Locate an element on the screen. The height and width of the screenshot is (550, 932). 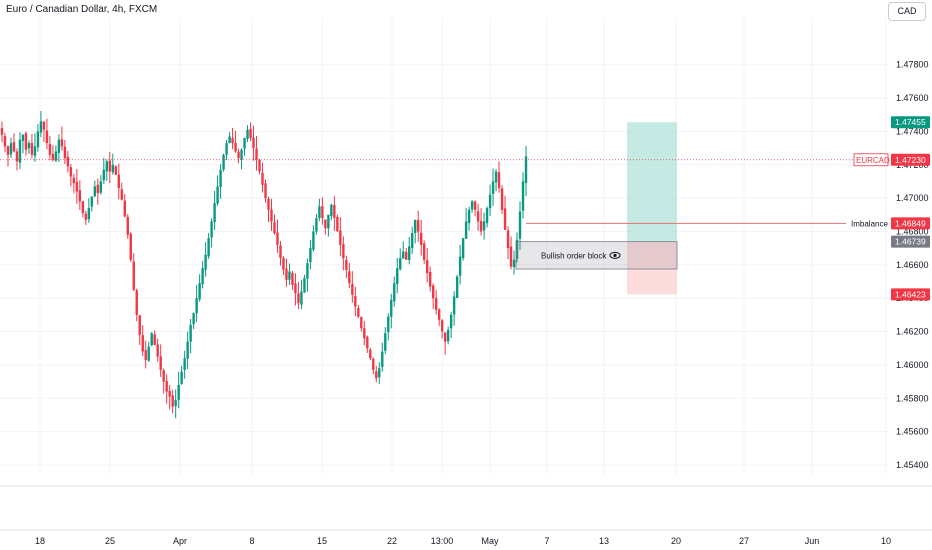
currency-button: CAD is located at coordinates (907, 11).